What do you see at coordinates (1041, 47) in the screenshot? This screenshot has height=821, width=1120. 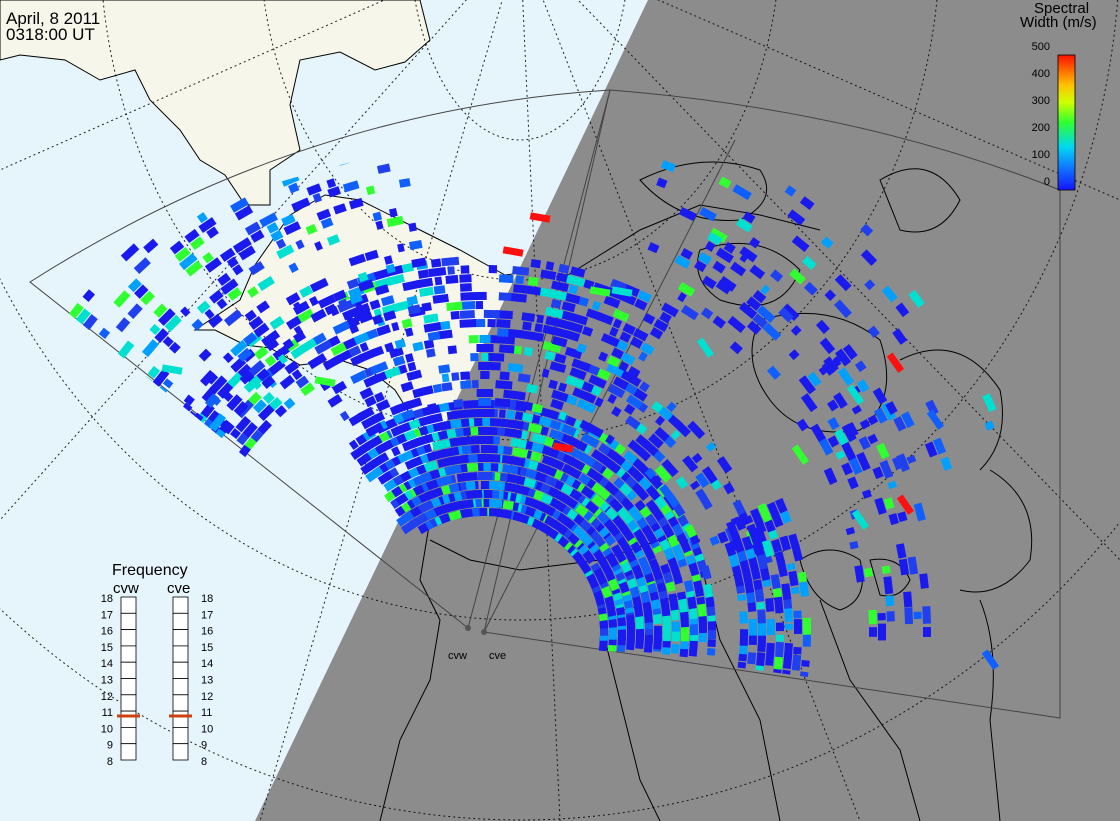 I see `colorbar-tick-label: 500` at bounding box center [1041, 47].